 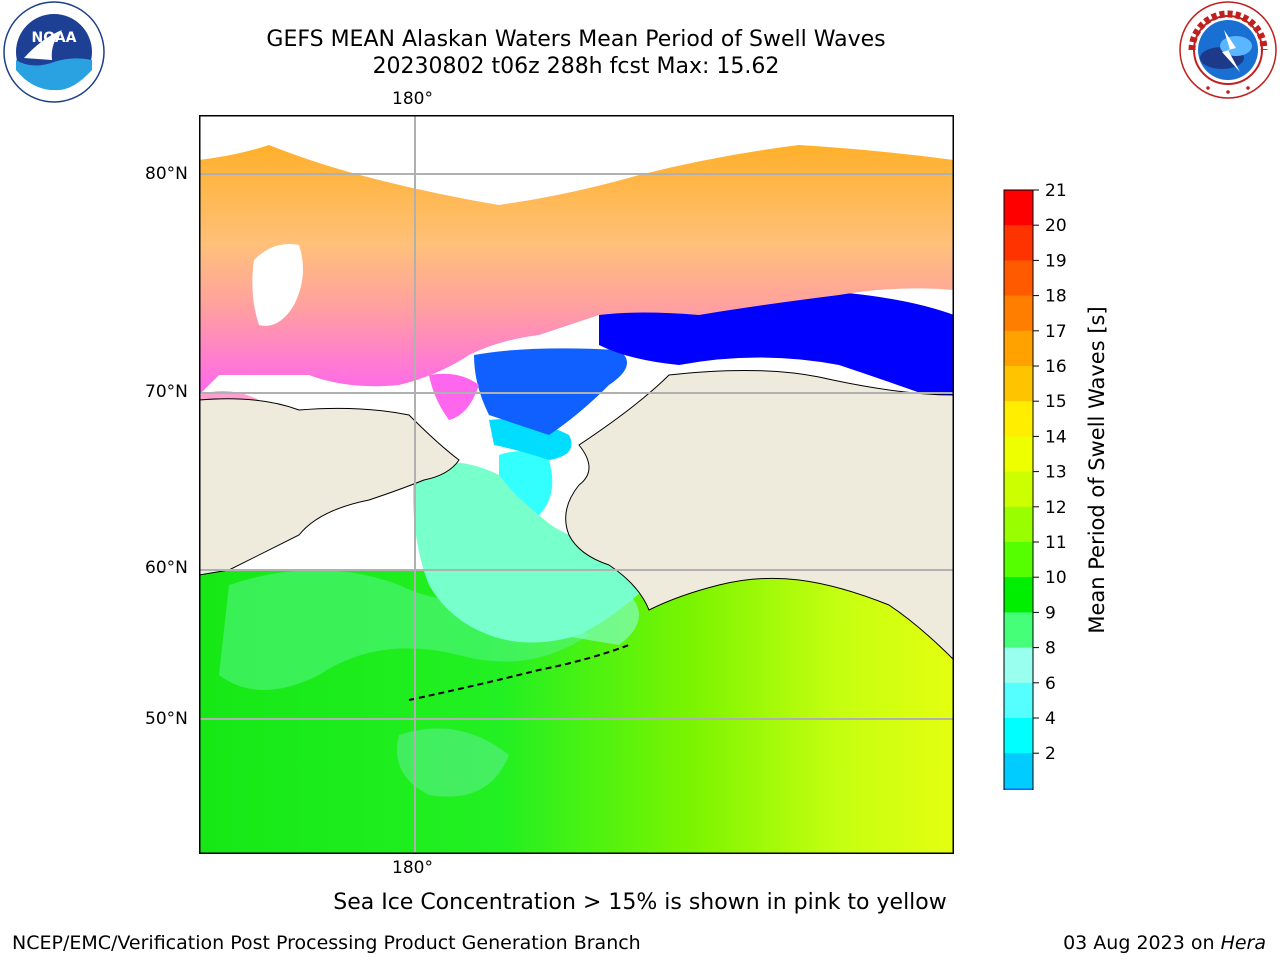 What do you see at coordinates (54, 38) in the screenshot?
I see `svg-text: NOAA` at bounding box center [54, 38].